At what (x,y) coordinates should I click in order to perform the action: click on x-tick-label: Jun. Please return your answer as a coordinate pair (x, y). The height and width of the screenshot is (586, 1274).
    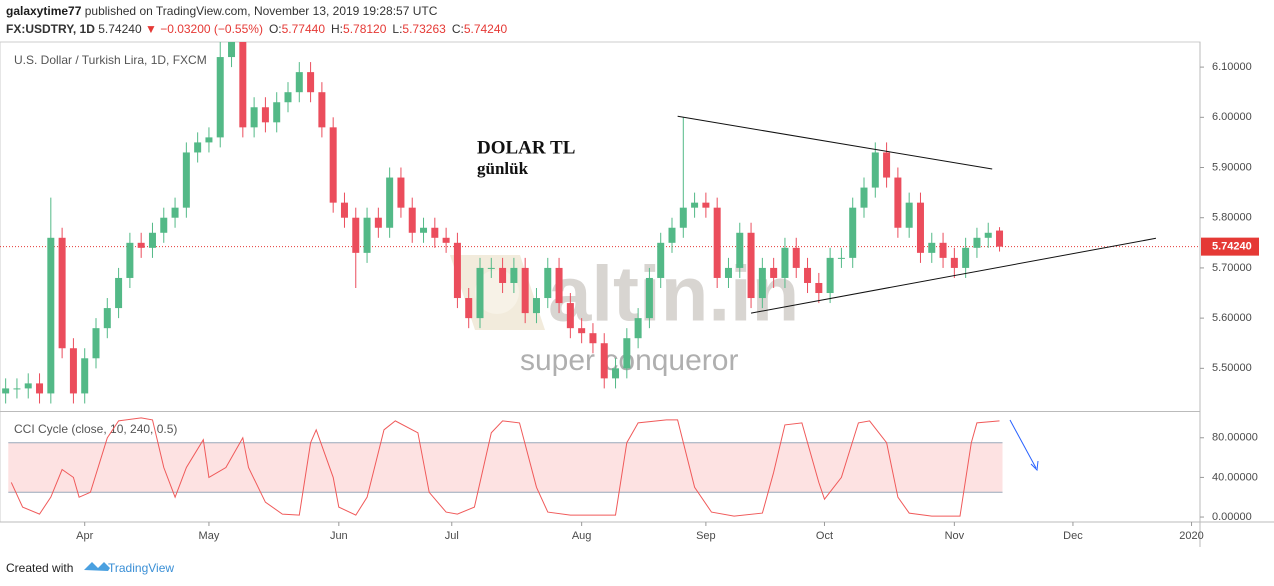
    Looking at the image, I should click on (339, 536).